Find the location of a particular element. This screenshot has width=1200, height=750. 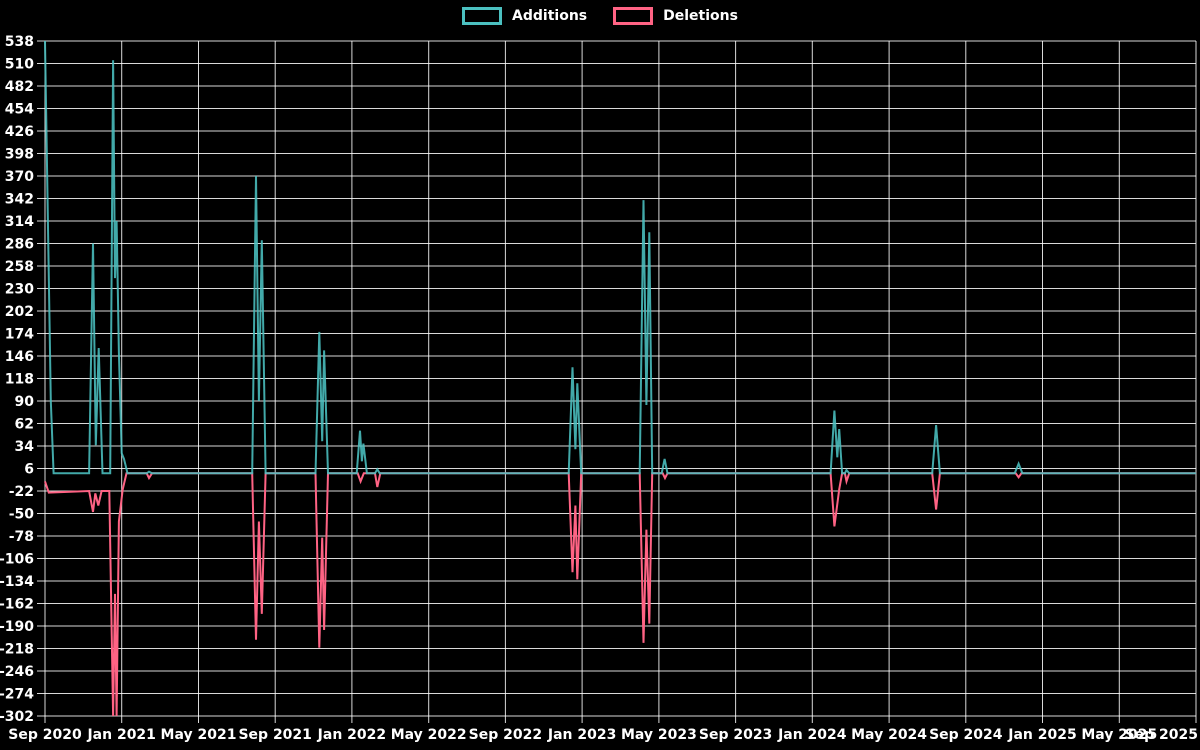

x-tick-label: Sep 2025 is located at coordinates (1161, 735).